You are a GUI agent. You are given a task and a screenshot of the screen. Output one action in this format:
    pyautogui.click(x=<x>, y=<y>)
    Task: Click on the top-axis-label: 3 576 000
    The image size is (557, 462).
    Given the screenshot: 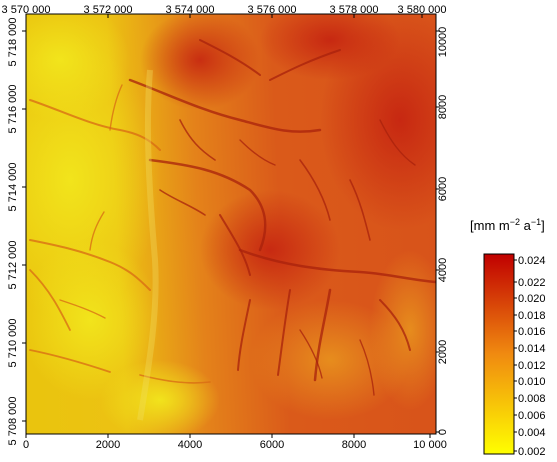 What is the action you would take?
    pyautogui.click(x=272, y=10)
    